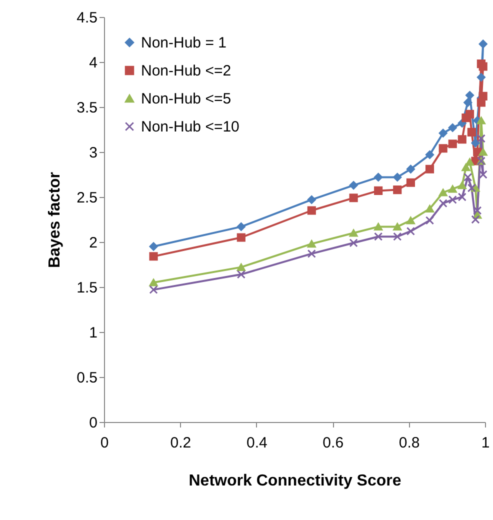 The image size is (493, 520). Describe the element at coordinates (333, 443) in the screenshot. I see `x-tick-label: 0.6` at that location.